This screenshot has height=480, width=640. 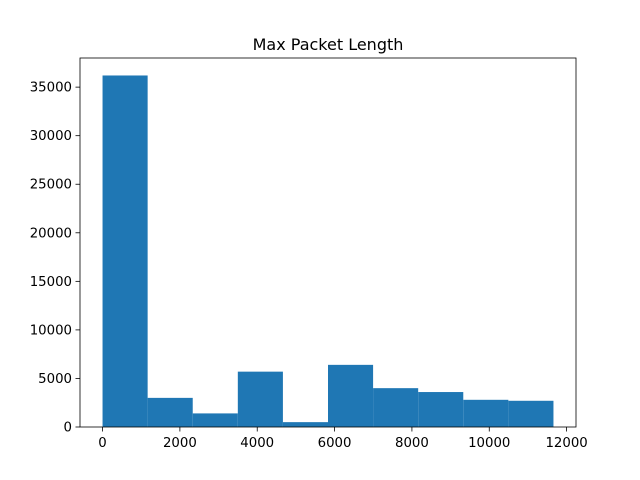 What do you see at coordinates (180, 443) in the screenshot?
I see `x-tick-label: 2000` at bounding box center [180, 443].